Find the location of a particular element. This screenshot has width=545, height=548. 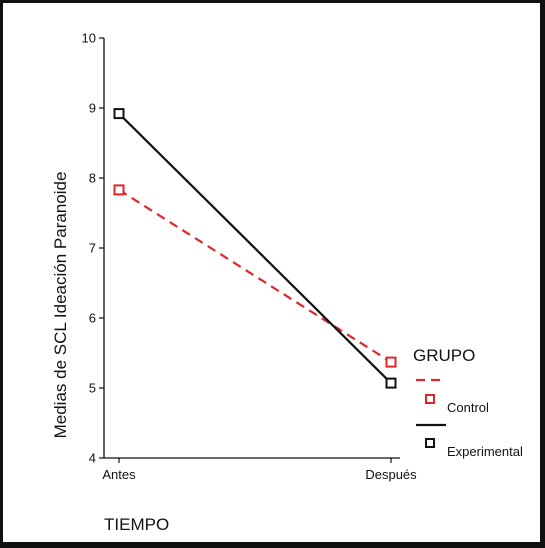

legend-marker-experimental is located at coordinates (430, 443).